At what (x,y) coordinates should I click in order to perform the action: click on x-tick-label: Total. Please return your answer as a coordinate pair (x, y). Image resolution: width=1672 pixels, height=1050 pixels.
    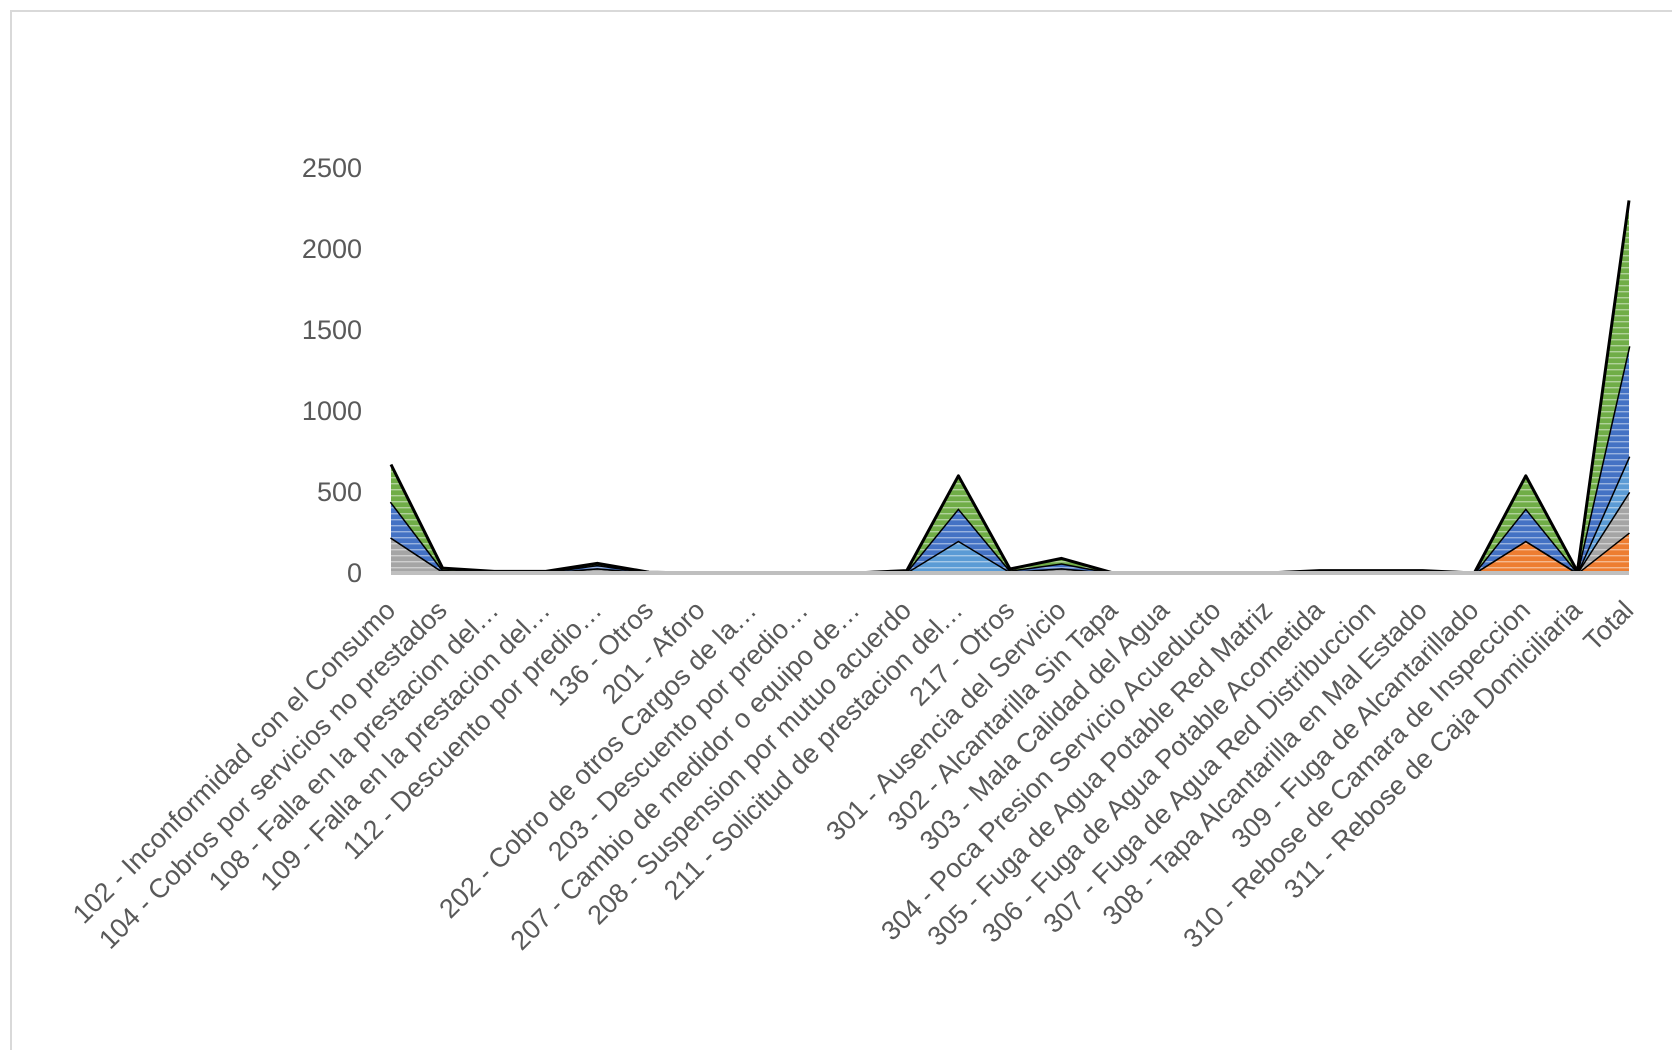
    Looking at the image, I should click on (1609, 626).